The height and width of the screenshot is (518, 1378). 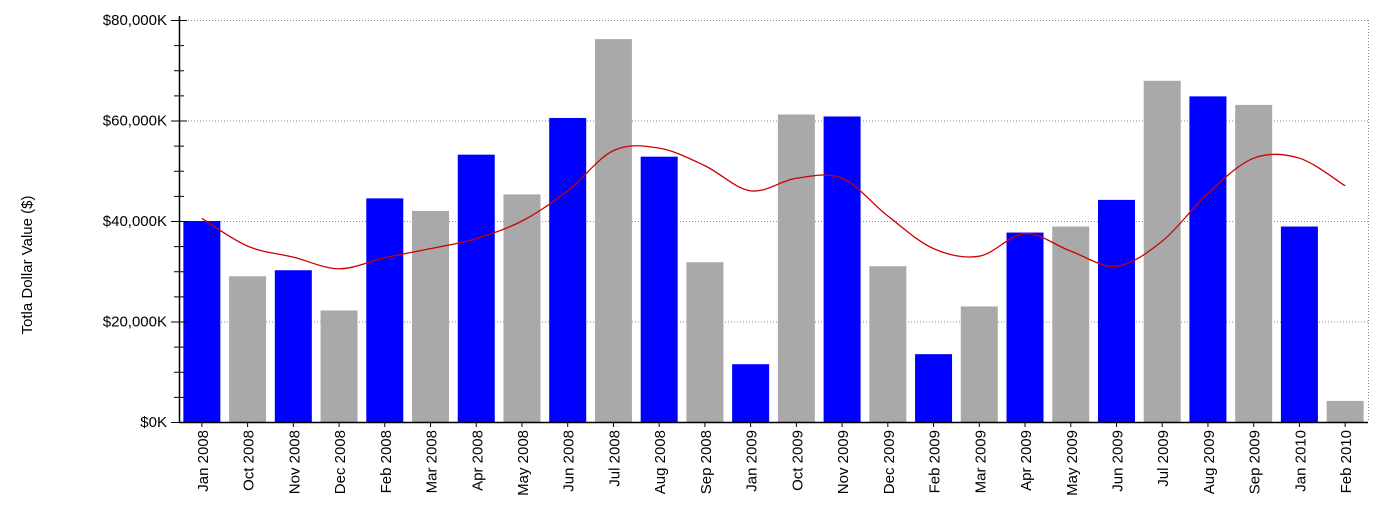 I want to click on x-tick-label: Feb 2010, so click(x=1346, y=461).